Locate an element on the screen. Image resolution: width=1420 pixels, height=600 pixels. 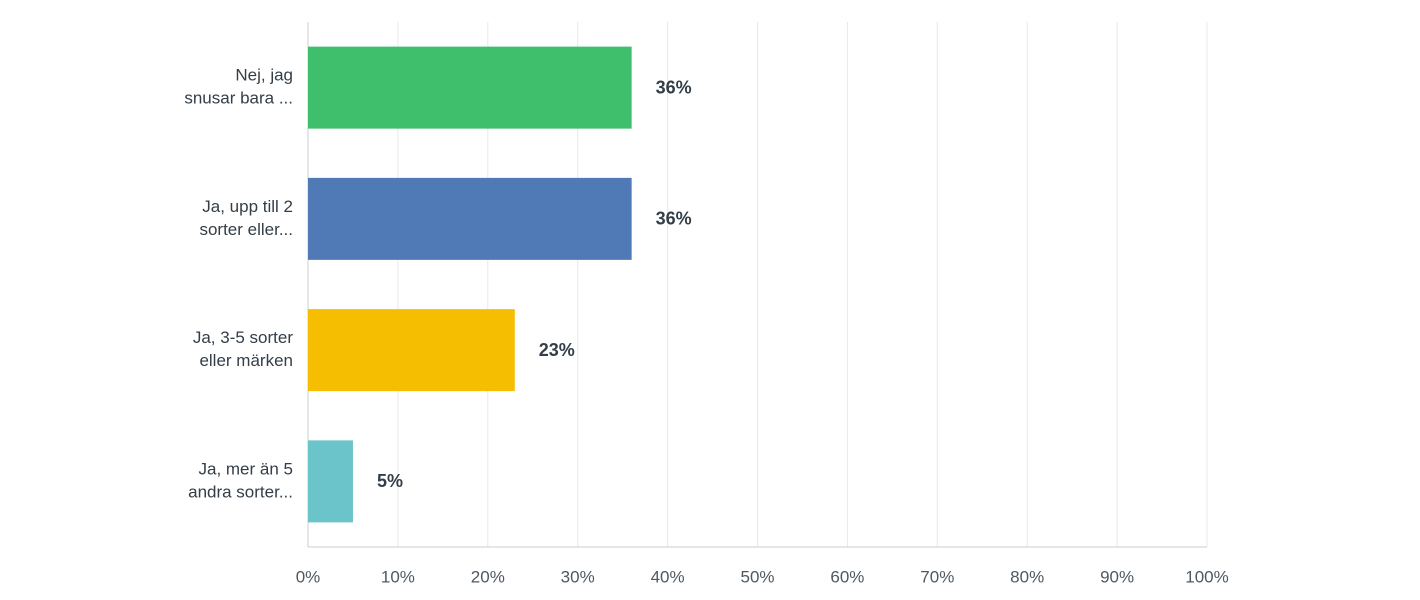
x-tick-label: 10% is located at coordinates (398, 576).